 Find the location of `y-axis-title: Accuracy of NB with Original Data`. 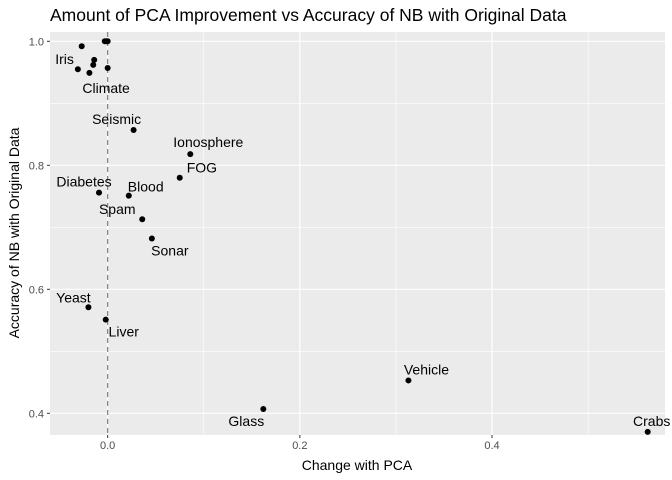

y-axis-title: Accuracy of NB with Original Data is located at coordinates (14, 232).